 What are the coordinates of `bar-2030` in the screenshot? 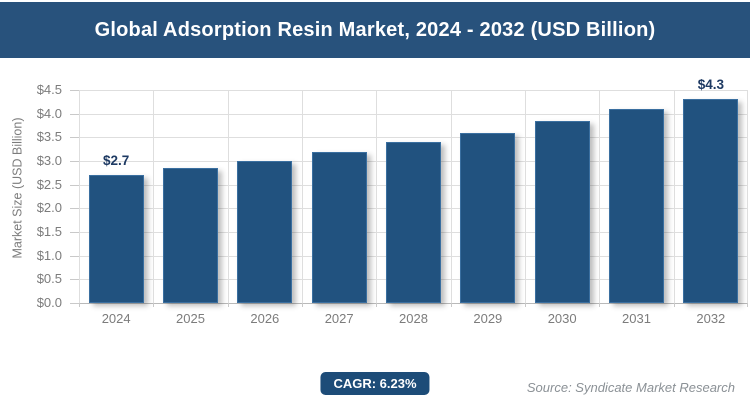 It's located at (562, 211).